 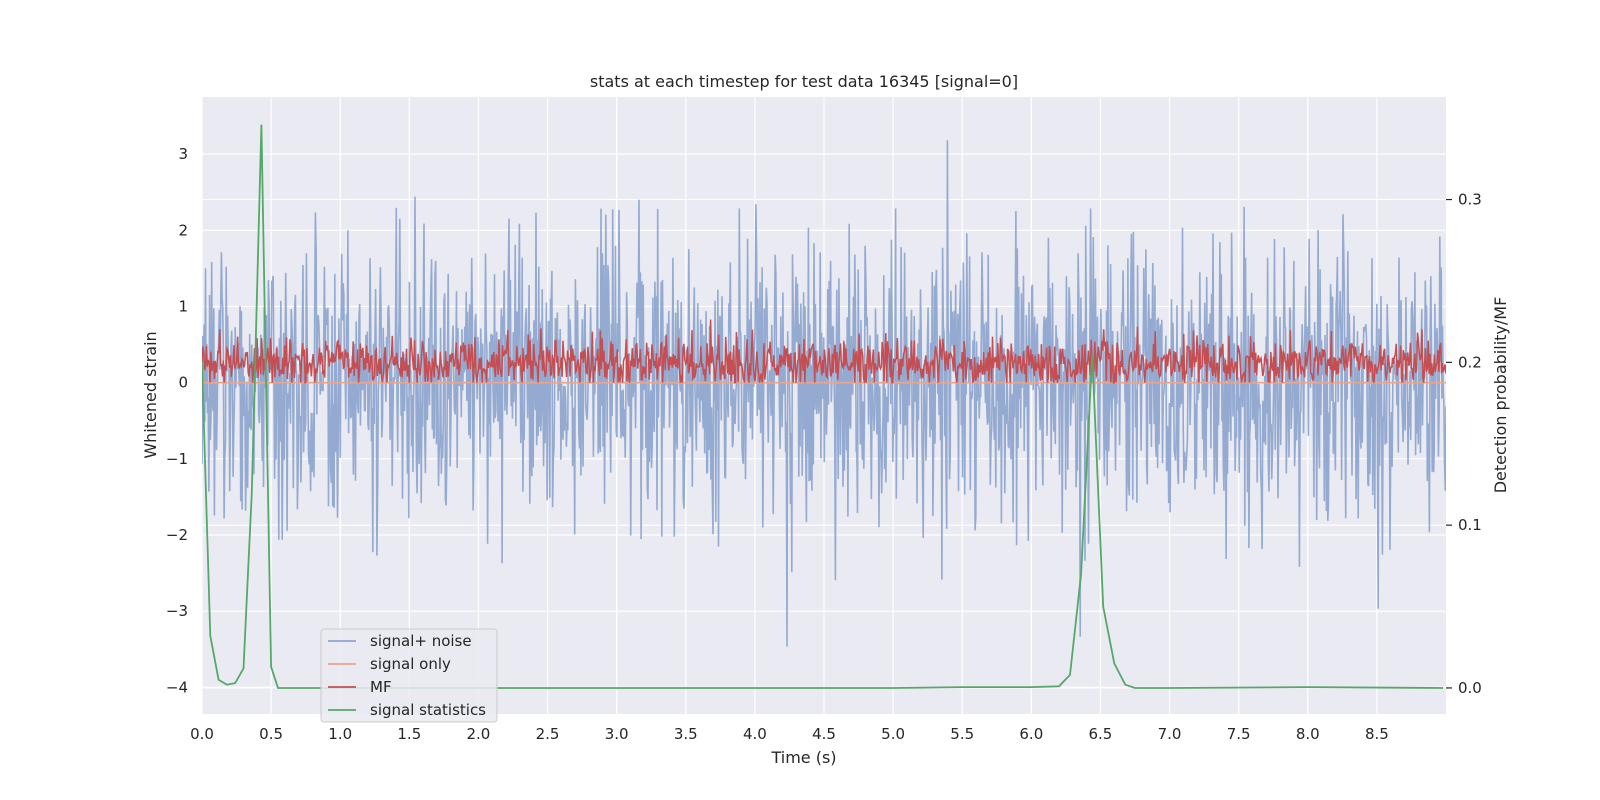 What do you see at coordinates (1470, 525) in the screenshot?
I see `y-right-tick-label: 0.1` at bounding box center [1470, 525].